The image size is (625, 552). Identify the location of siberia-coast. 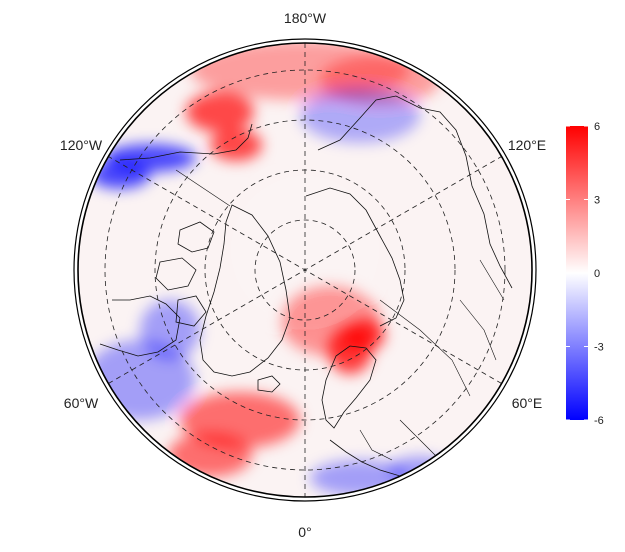
(415, 192).